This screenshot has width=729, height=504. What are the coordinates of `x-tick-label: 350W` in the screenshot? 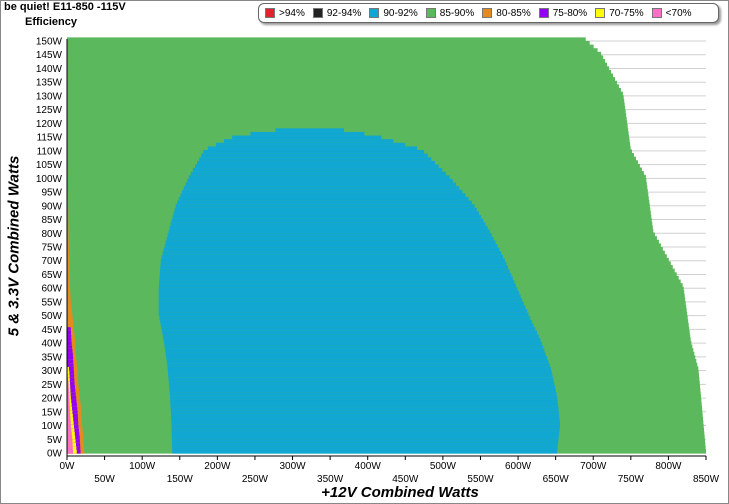 It's located at (330, 479).